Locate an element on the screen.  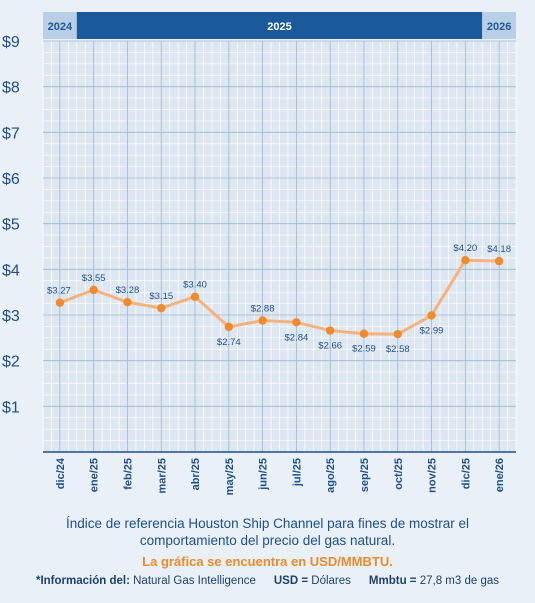
data-label: $2.99 is located at coordinates (432, 330).